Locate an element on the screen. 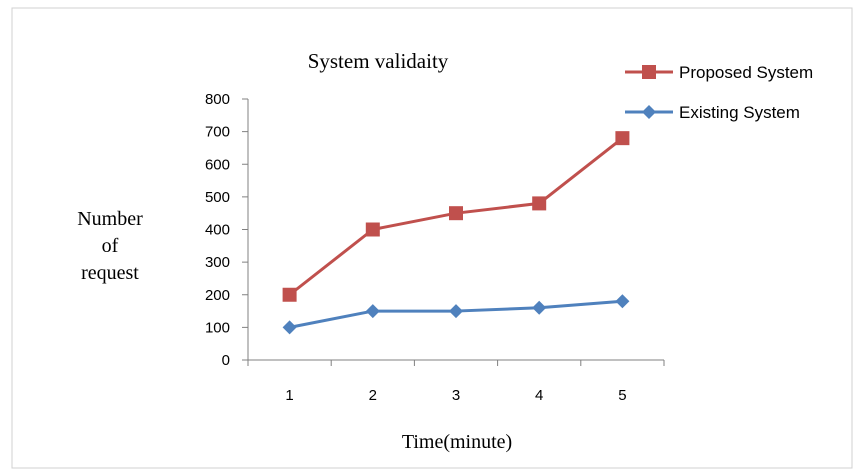  legend-item: Proposed System is located at coordinates (719, 72).